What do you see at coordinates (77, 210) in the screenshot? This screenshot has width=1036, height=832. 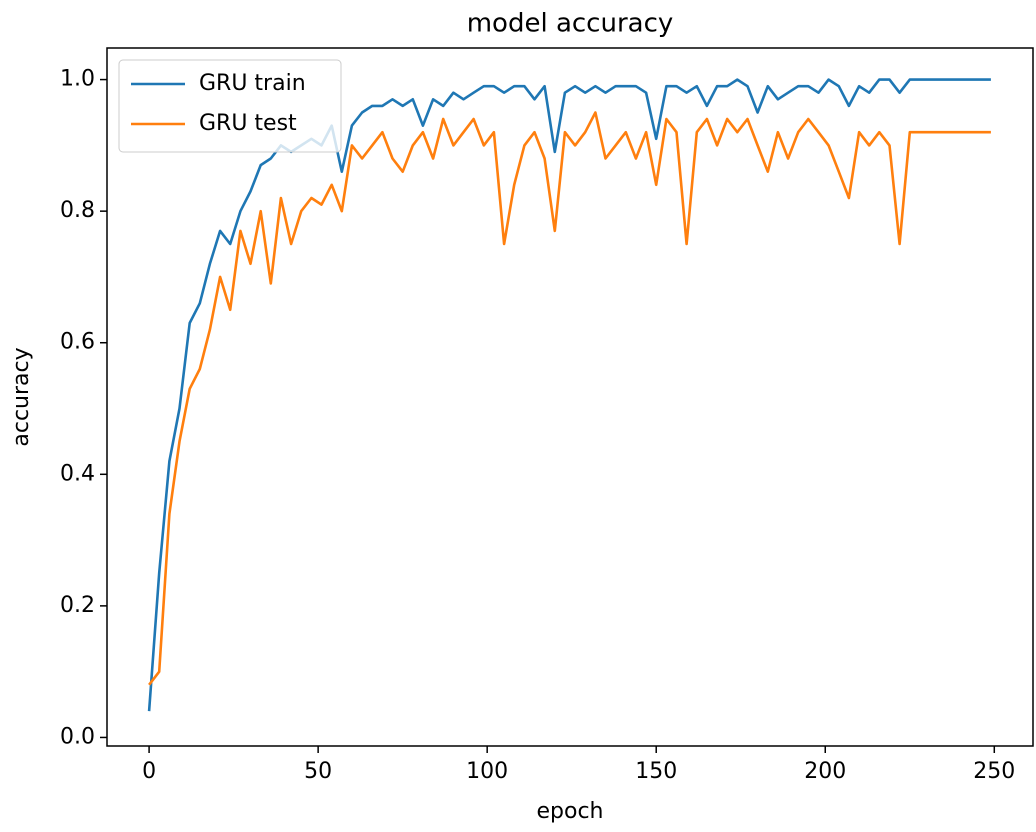 I see `y-tick-label: 0.8` at bounding box center [77, 210].